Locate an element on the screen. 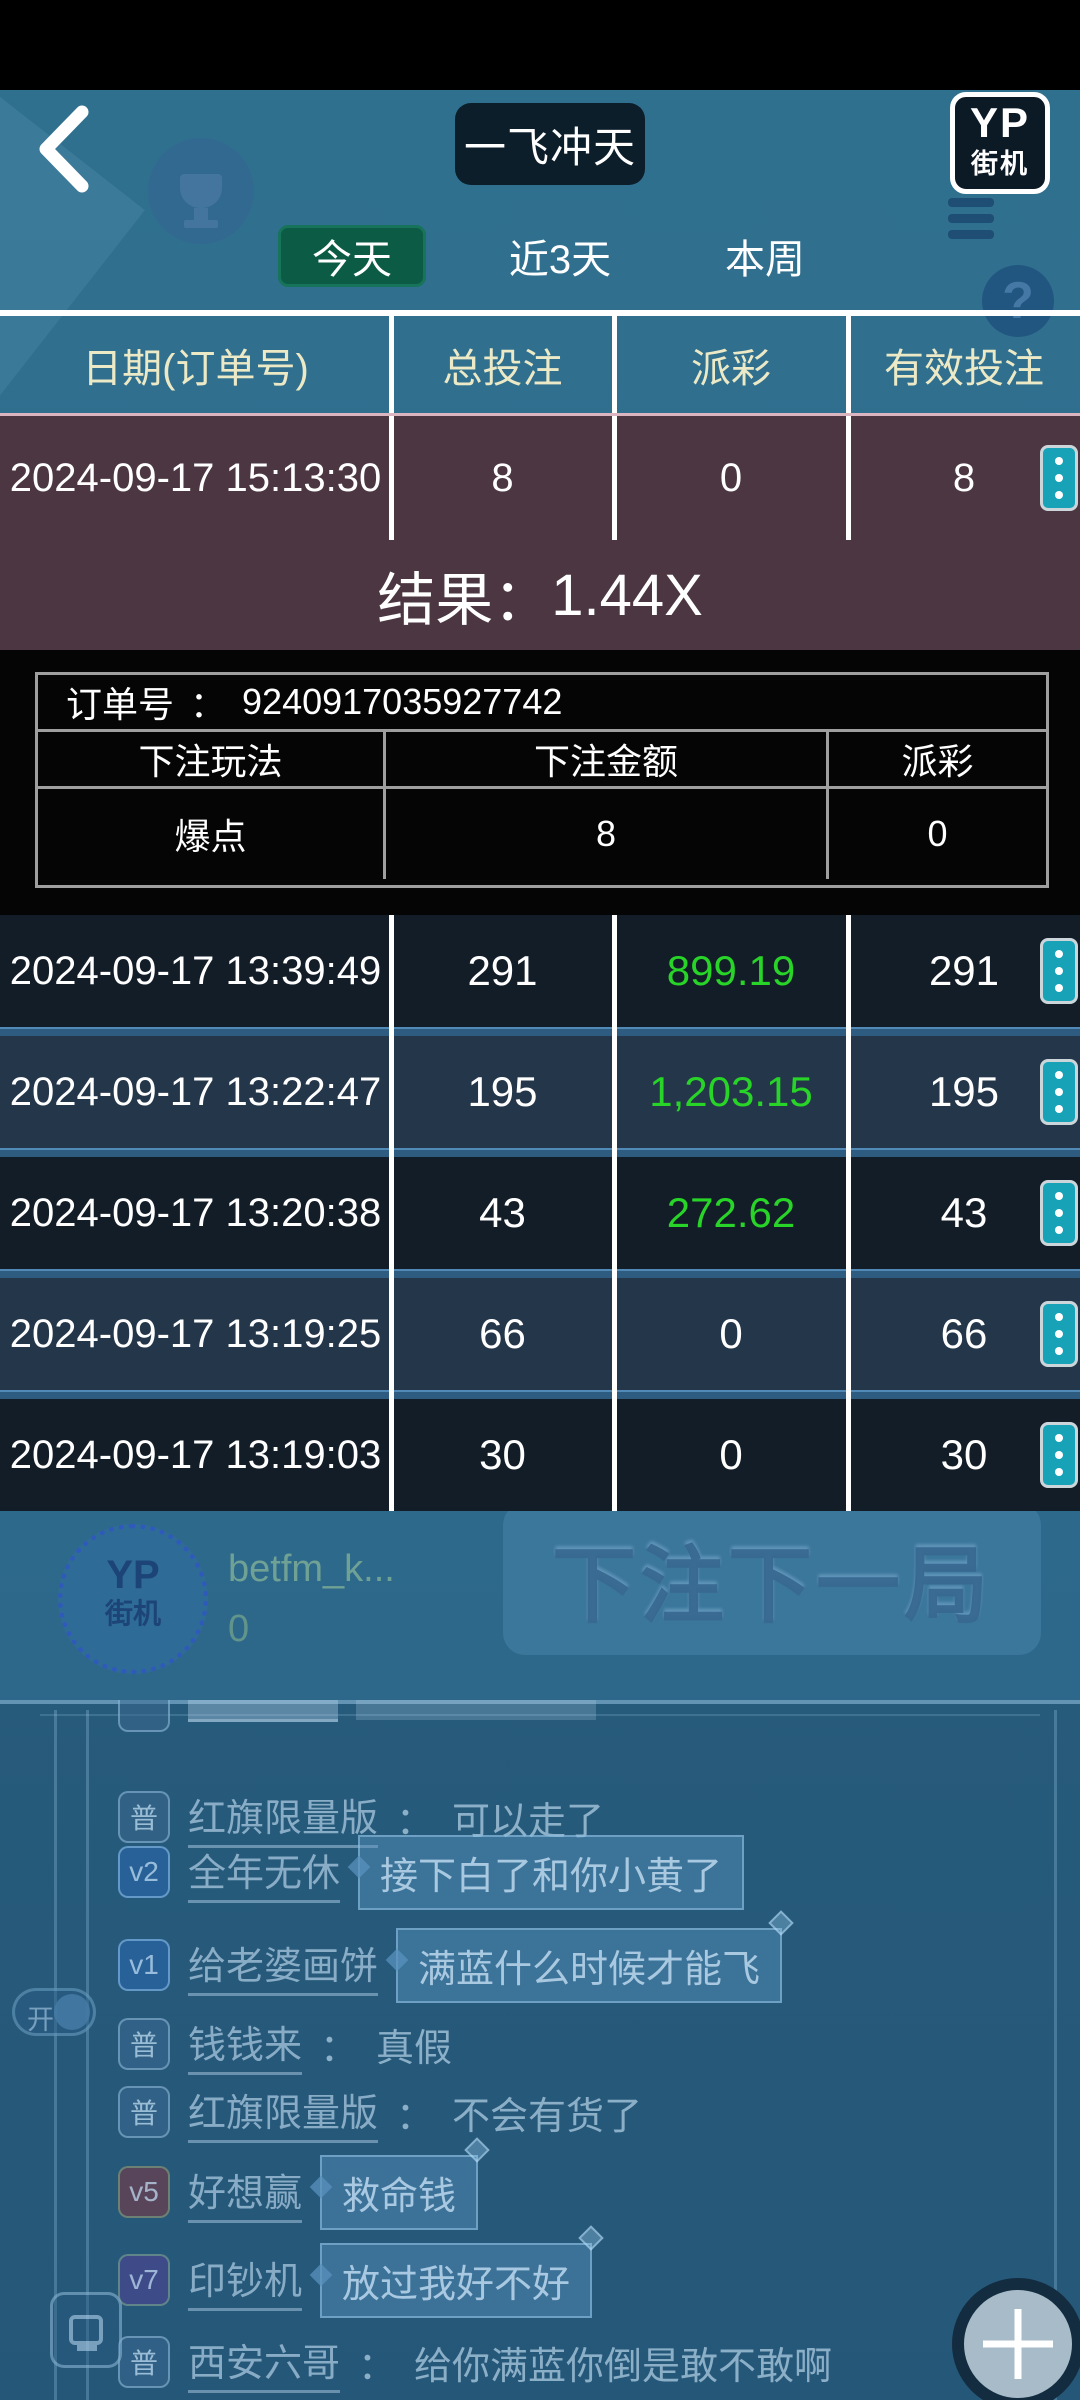 The width and height of the screenshot is (1080, 2400). cell-valid-bet: 8 is located at coordinates (964, 477).